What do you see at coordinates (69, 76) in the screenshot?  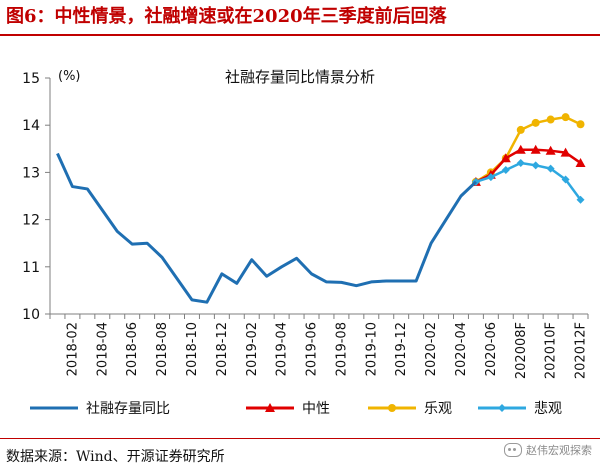 I see `y-axis-unit-label: (%)` at bounding box center [69, 76].